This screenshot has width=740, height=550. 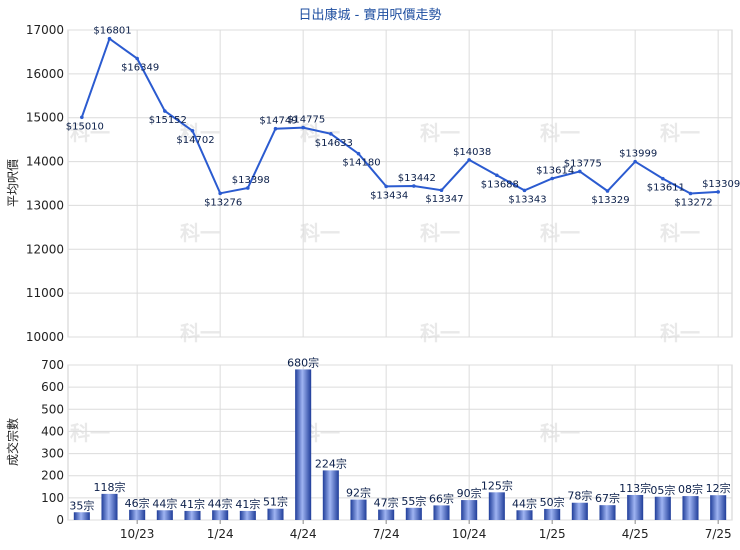 What do you see at coordinates (52, 454) in the screenshot?
I see `volume-y-tick-label: 300` at bounding box center [52, 454].